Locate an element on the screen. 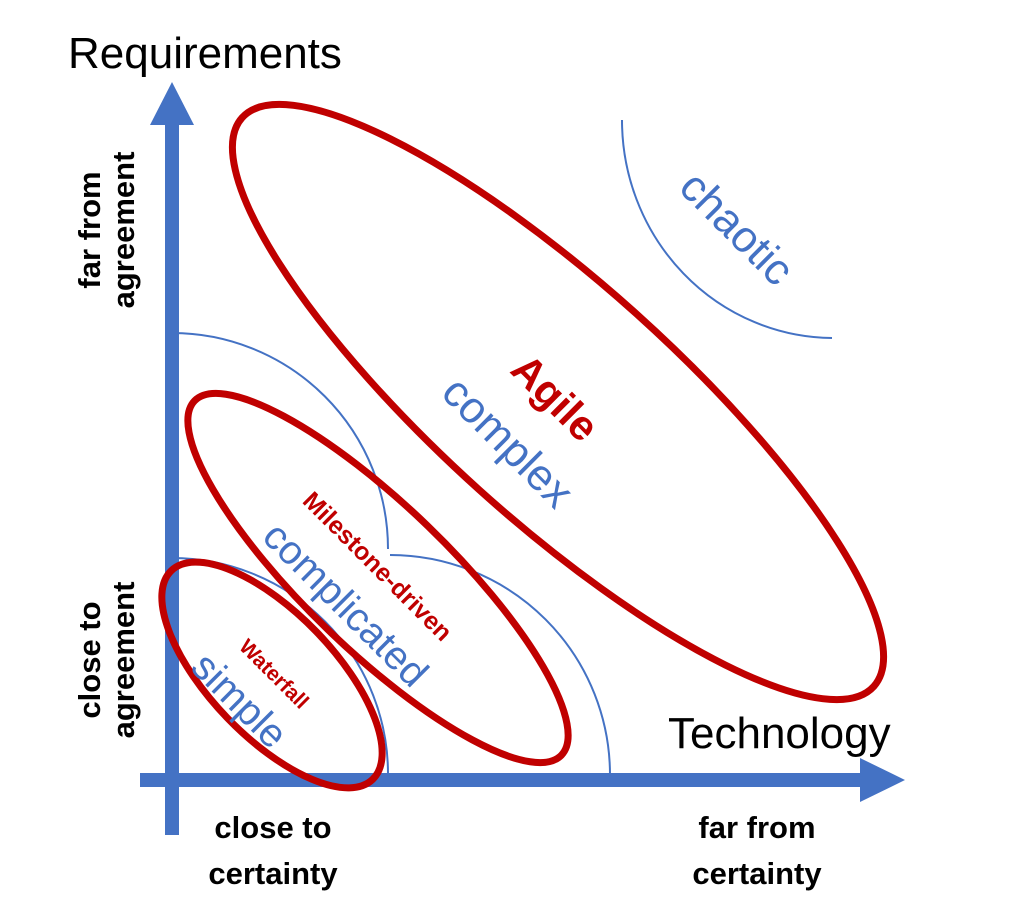  horizontal-axis-arrowhead is located at coordinates (882, 780).